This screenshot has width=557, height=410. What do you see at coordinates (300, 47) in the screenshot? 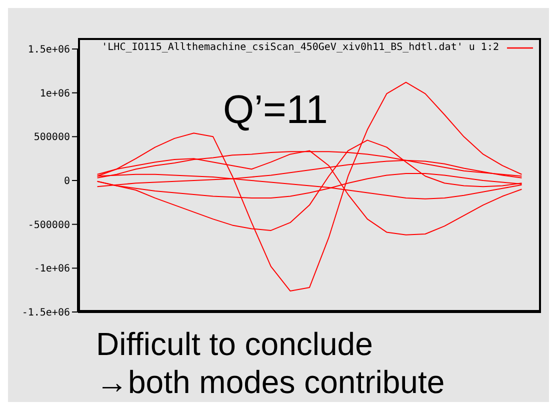
I see `legend-label: 'LHC_IO115_Allthemachine_csiScan_450GeV_xiv0h11_BS_hdtl.dat' u 1:2` at bounding box center [300, 47].